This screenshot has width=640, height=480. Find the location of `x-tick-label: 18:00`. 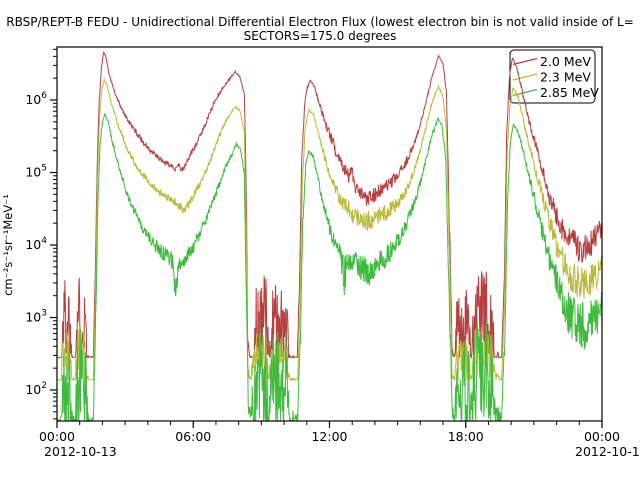

x-tick-label: 18:00 is located at coordinates (466, 436).